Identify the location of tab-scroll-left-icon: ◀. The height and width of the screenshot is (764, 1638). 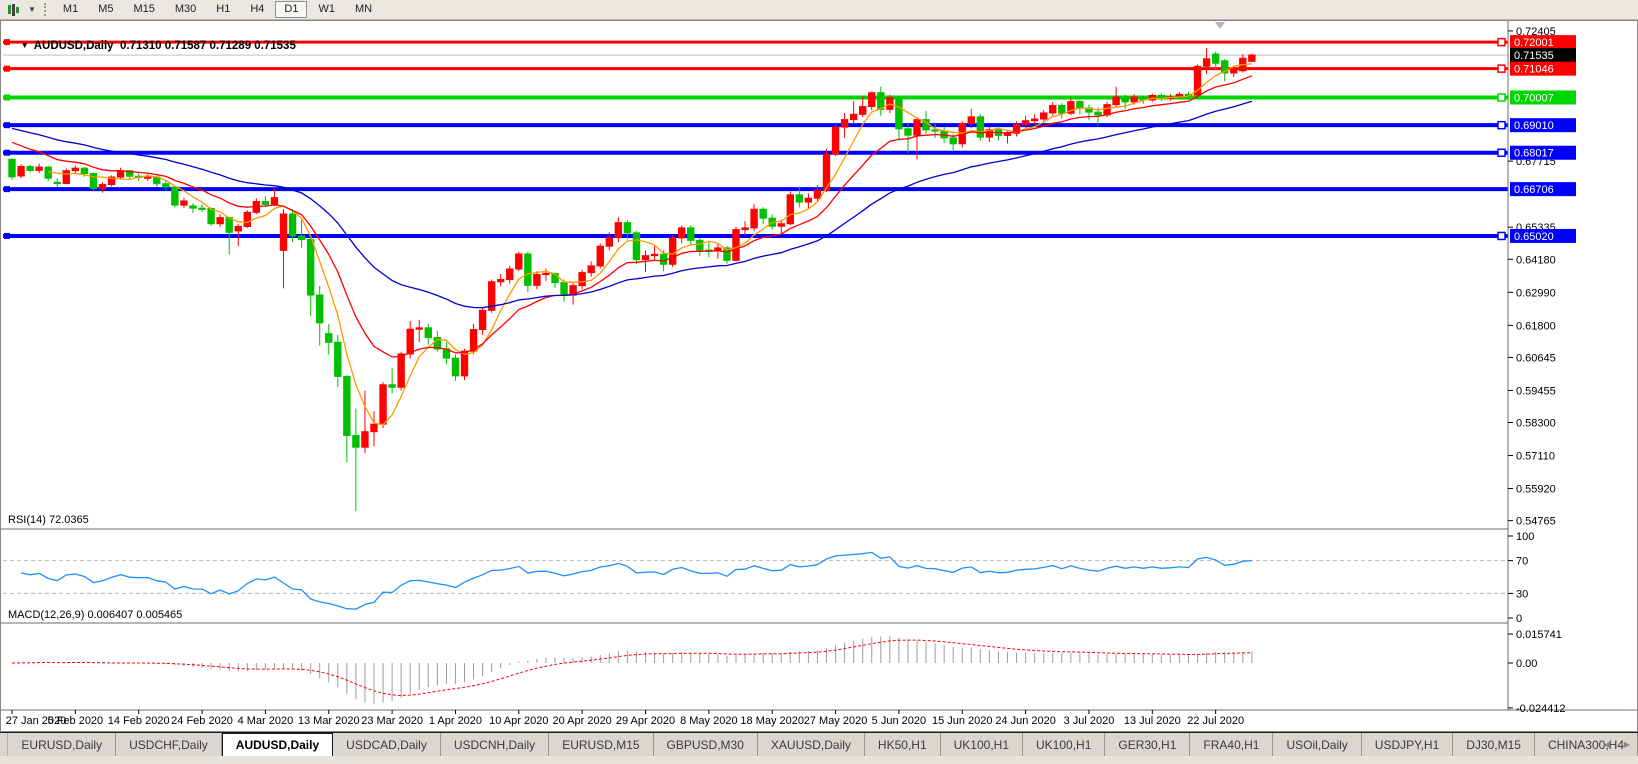
(1606, 744).